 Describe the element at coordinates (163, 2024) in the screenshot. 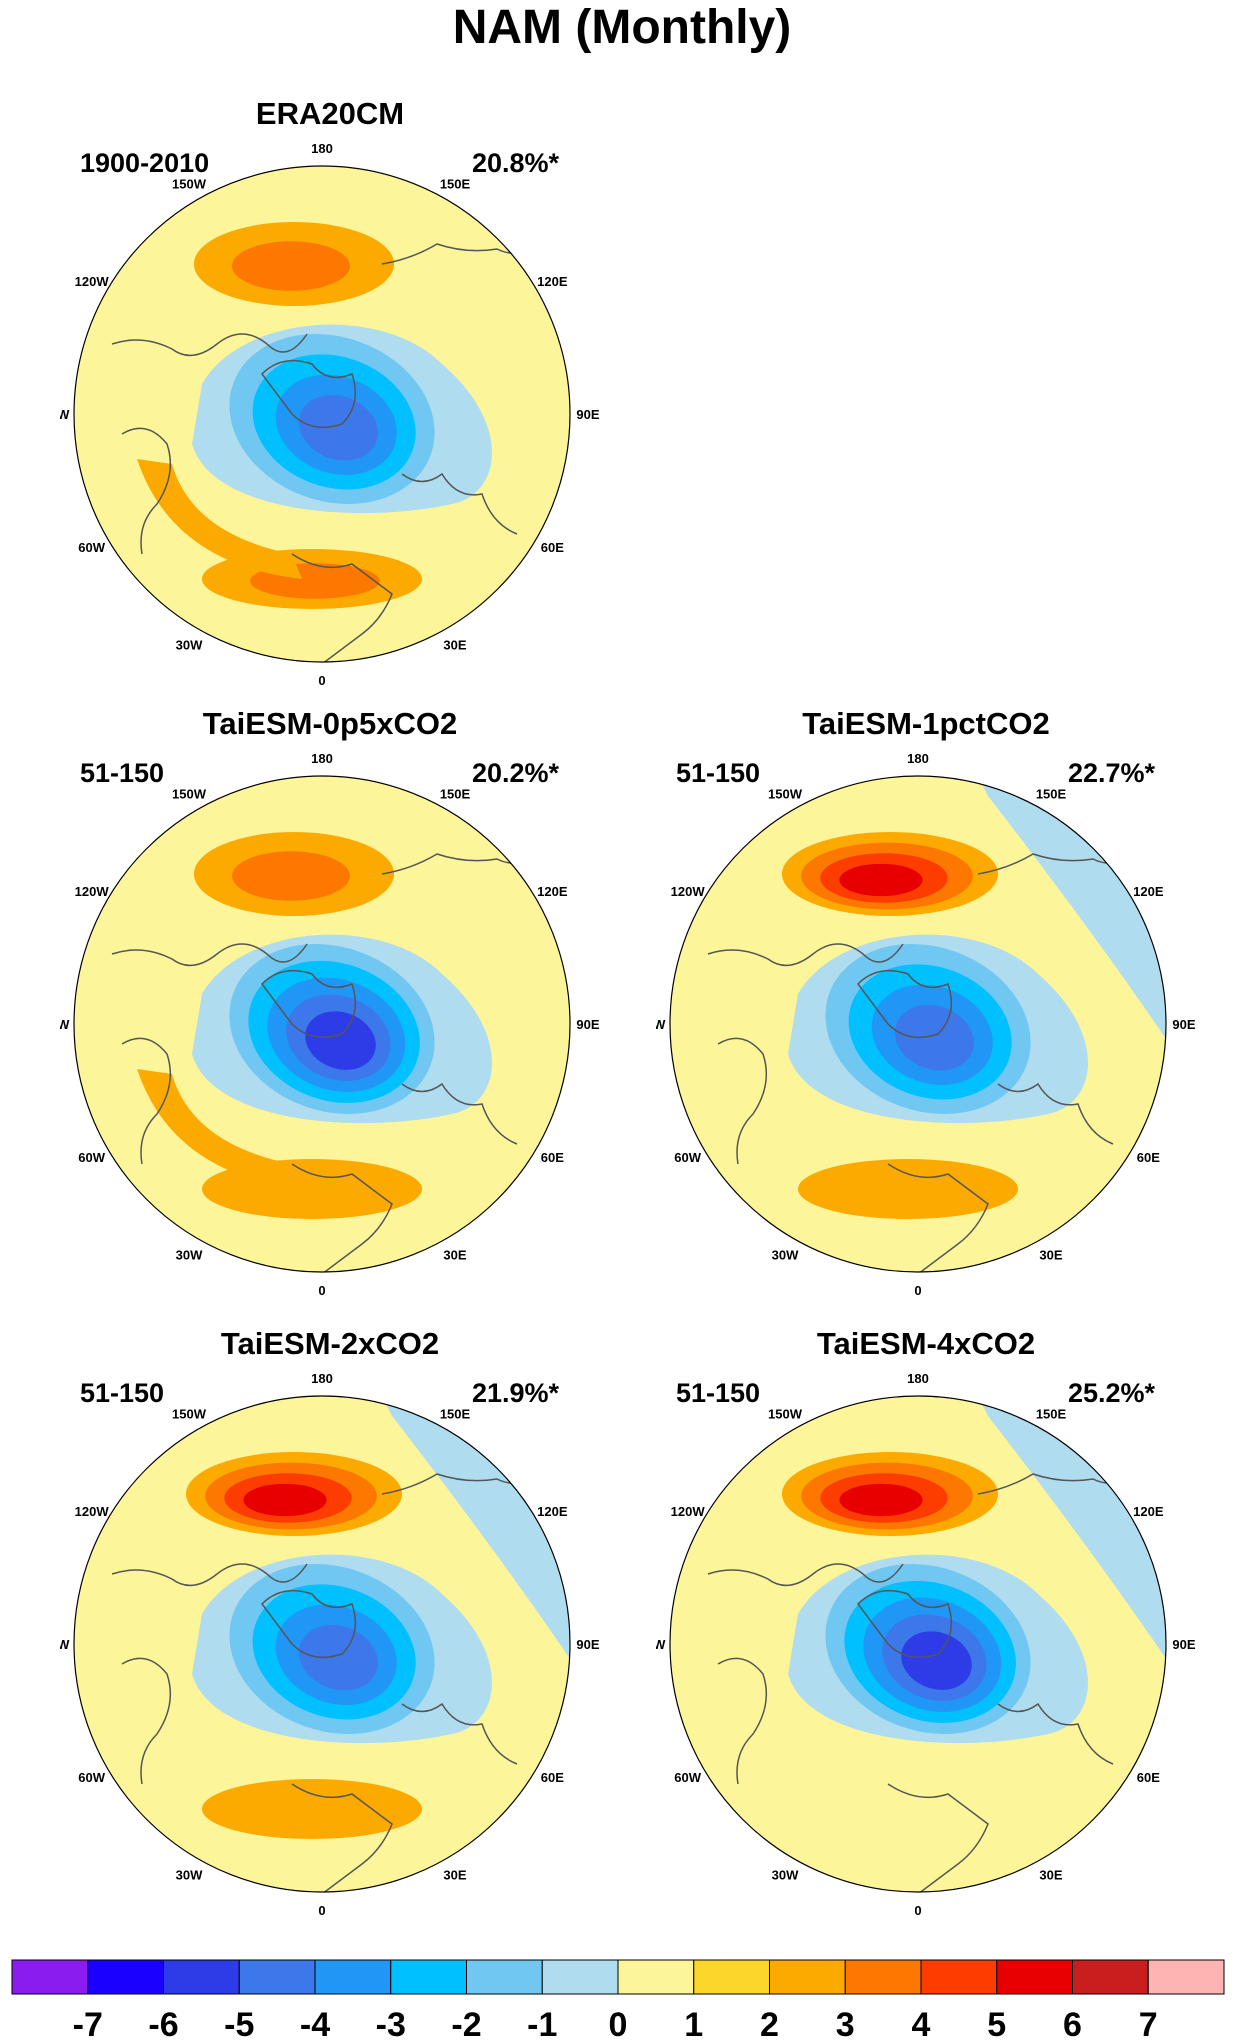

I see `colorbar-label: -6` at that location.